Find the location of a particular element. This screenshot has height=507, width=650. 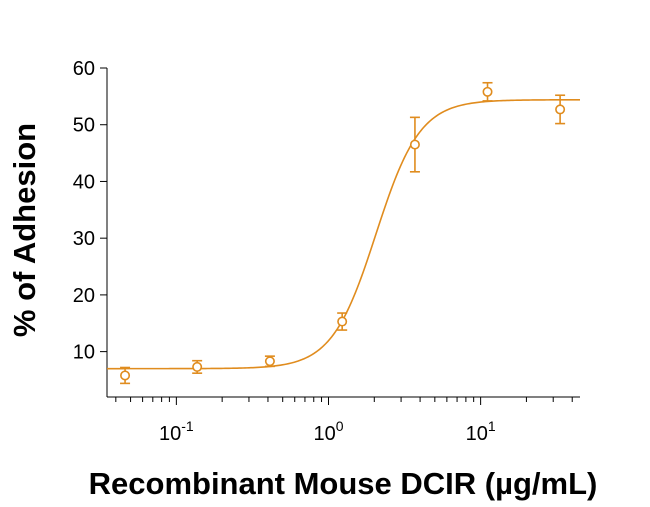

y-tick-label: 20 is located at coordinates (84, 296).